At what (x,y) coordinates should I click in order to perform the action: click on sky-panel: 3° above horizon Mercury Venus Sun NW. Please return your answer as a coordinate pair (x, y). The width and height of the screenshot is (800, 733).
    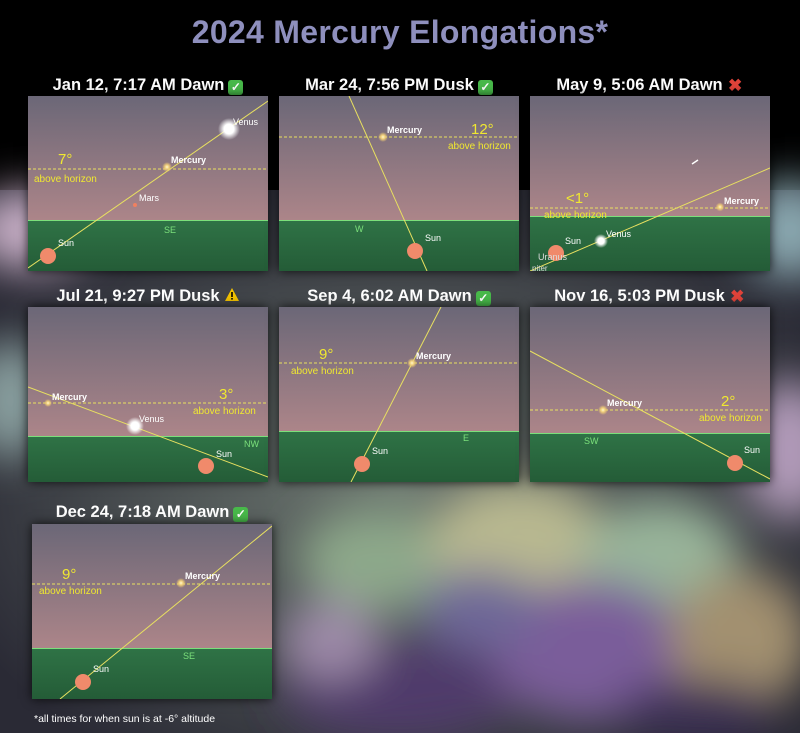
    Looking at the image, I should click on (148, 394).